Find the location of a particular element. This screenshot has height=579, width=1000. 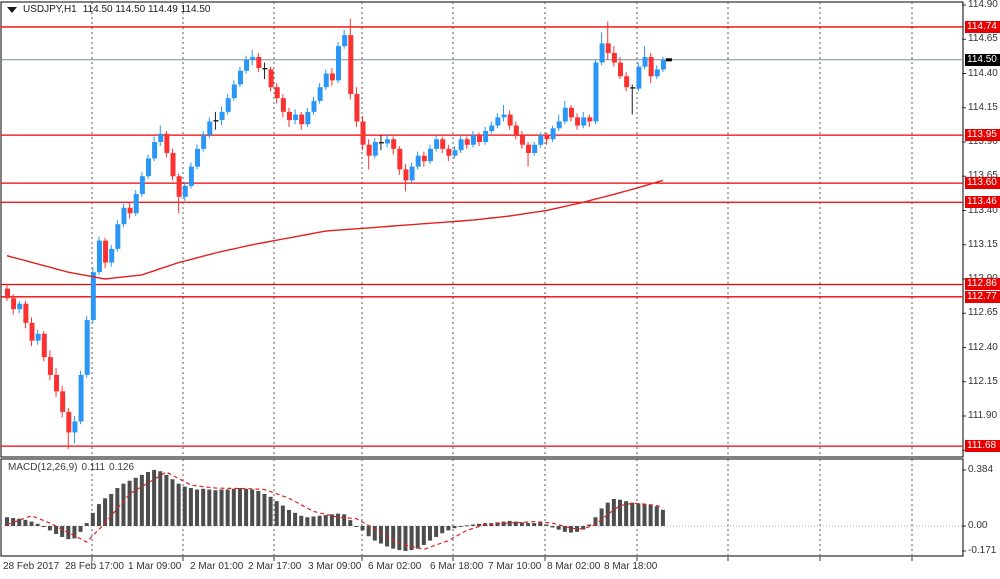

macd-indicator-label: MACD(12,26,9) 0.111 0.126 is located at coordinates (73, 467).